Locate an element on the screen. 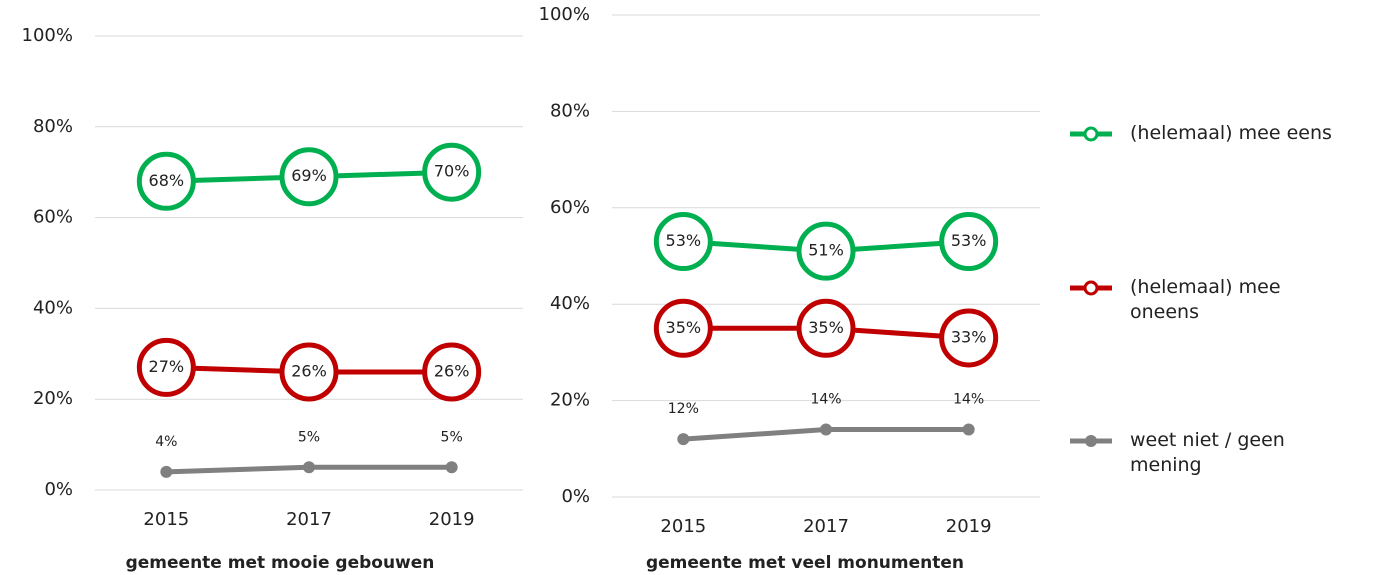 The image size is (1392, 575). data-label: 51% is located at coordinates (826, 250).